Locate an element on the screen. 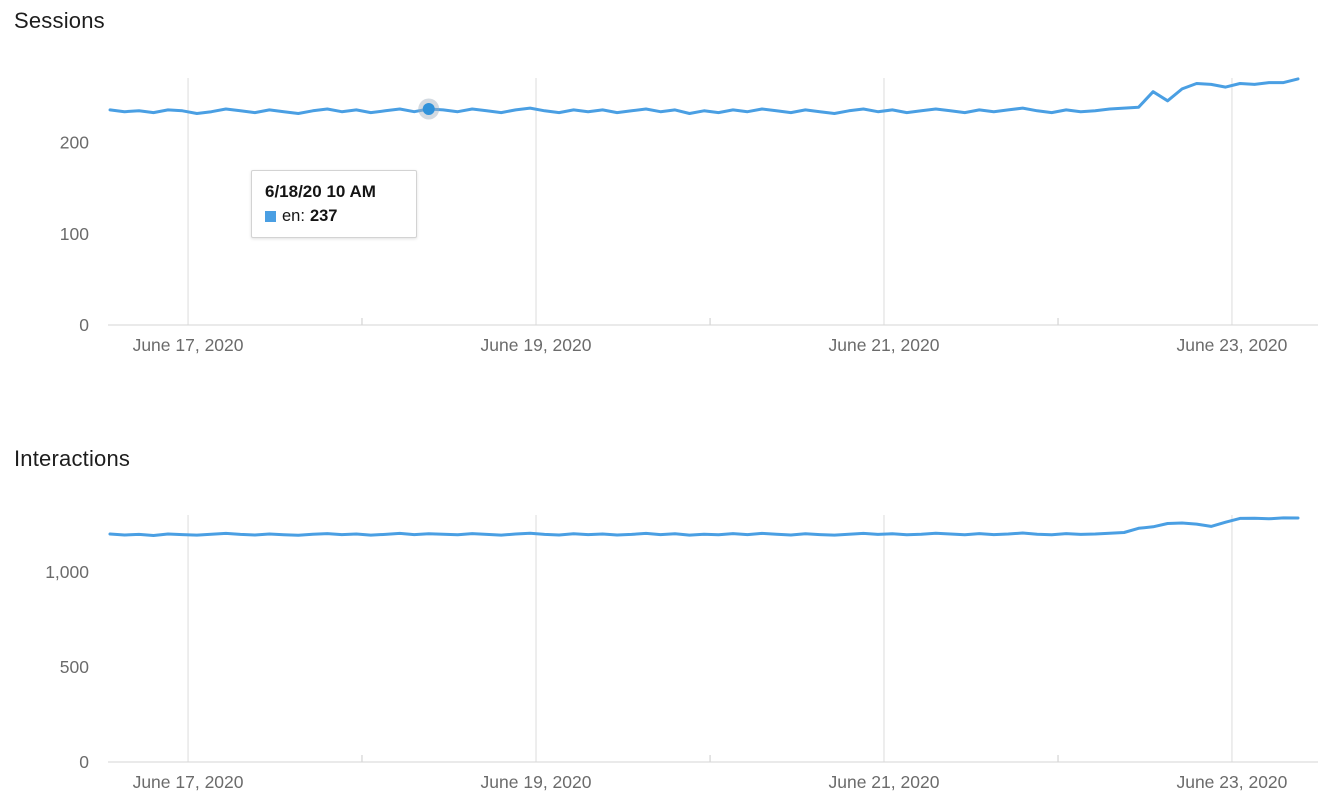 This screenshot has height=806, width=1318. sessions-chart-title: Sessions is located at coordinates (59, 20).